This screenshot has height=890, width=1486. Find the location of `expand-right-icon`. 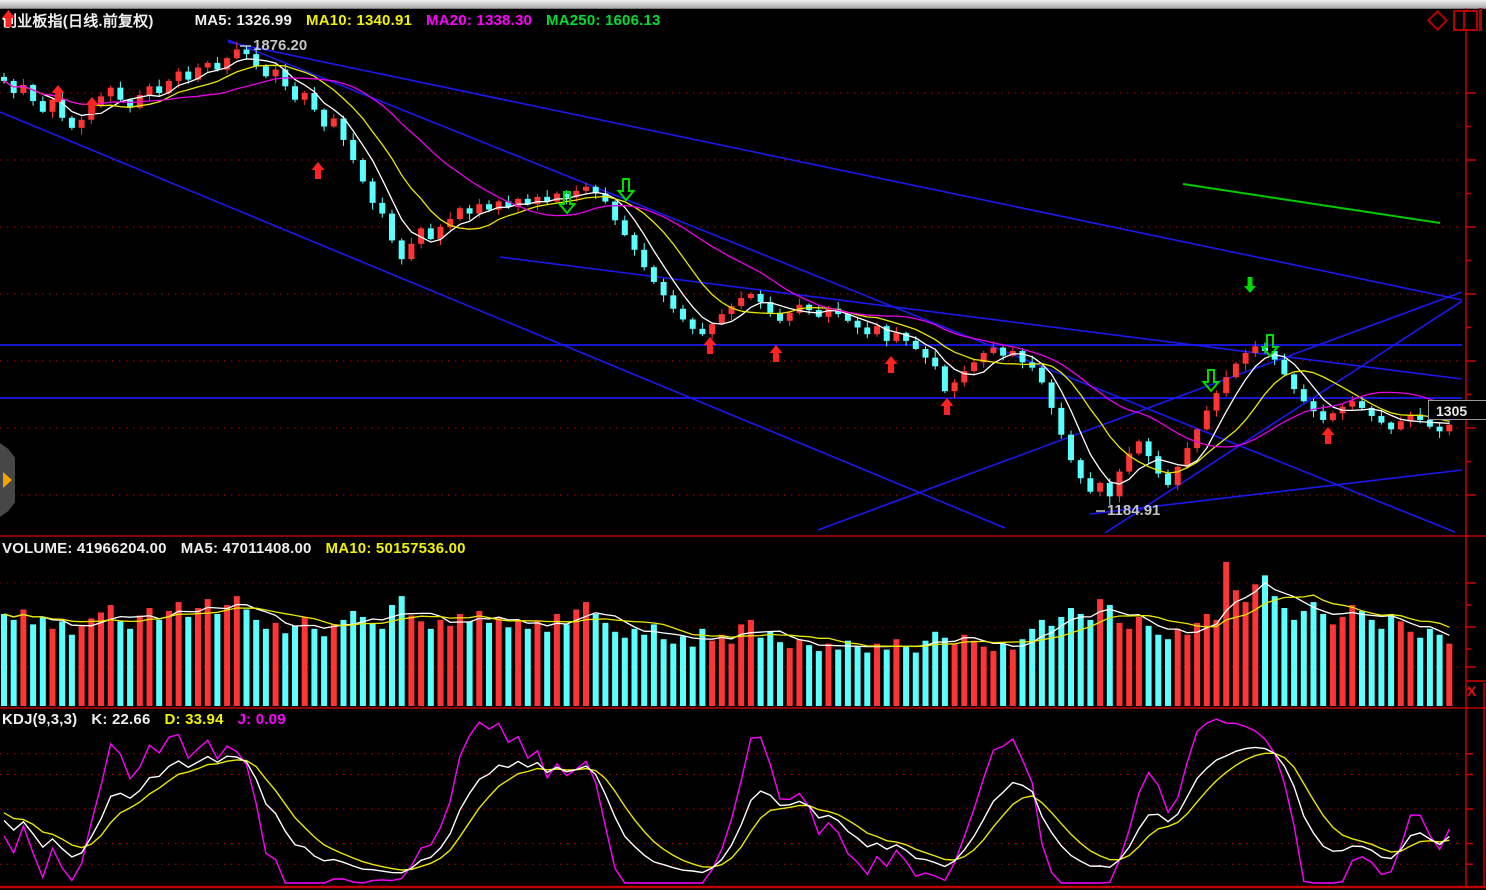

expand-right-icon is located at coordinates (7, 480).